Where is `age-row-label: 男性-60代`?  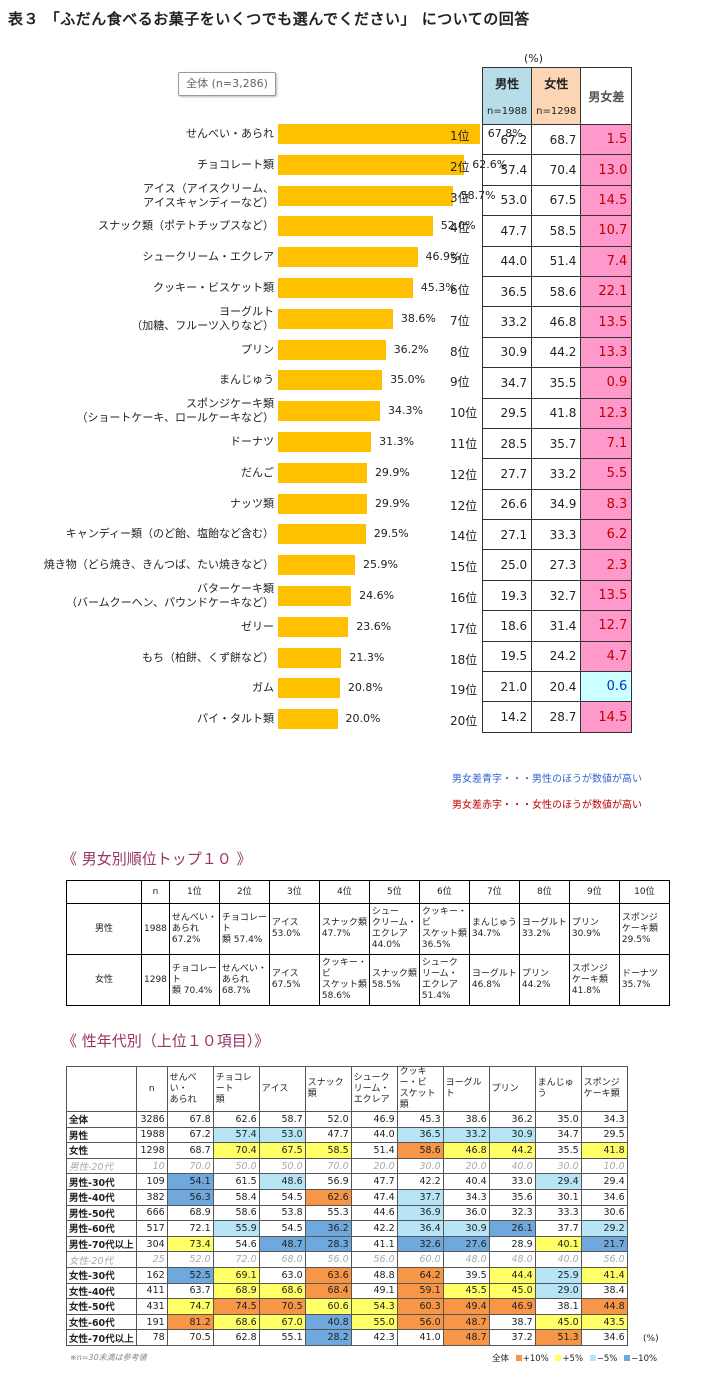 age-row-label: 男性-60代 is located at coordinates (101, 1228).